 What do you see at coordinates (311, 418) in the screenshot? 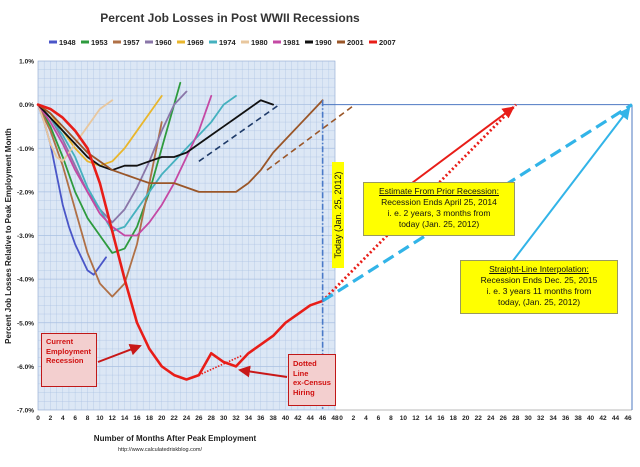
I see `x-tick-label: 44` at bounding box center [311, 418].